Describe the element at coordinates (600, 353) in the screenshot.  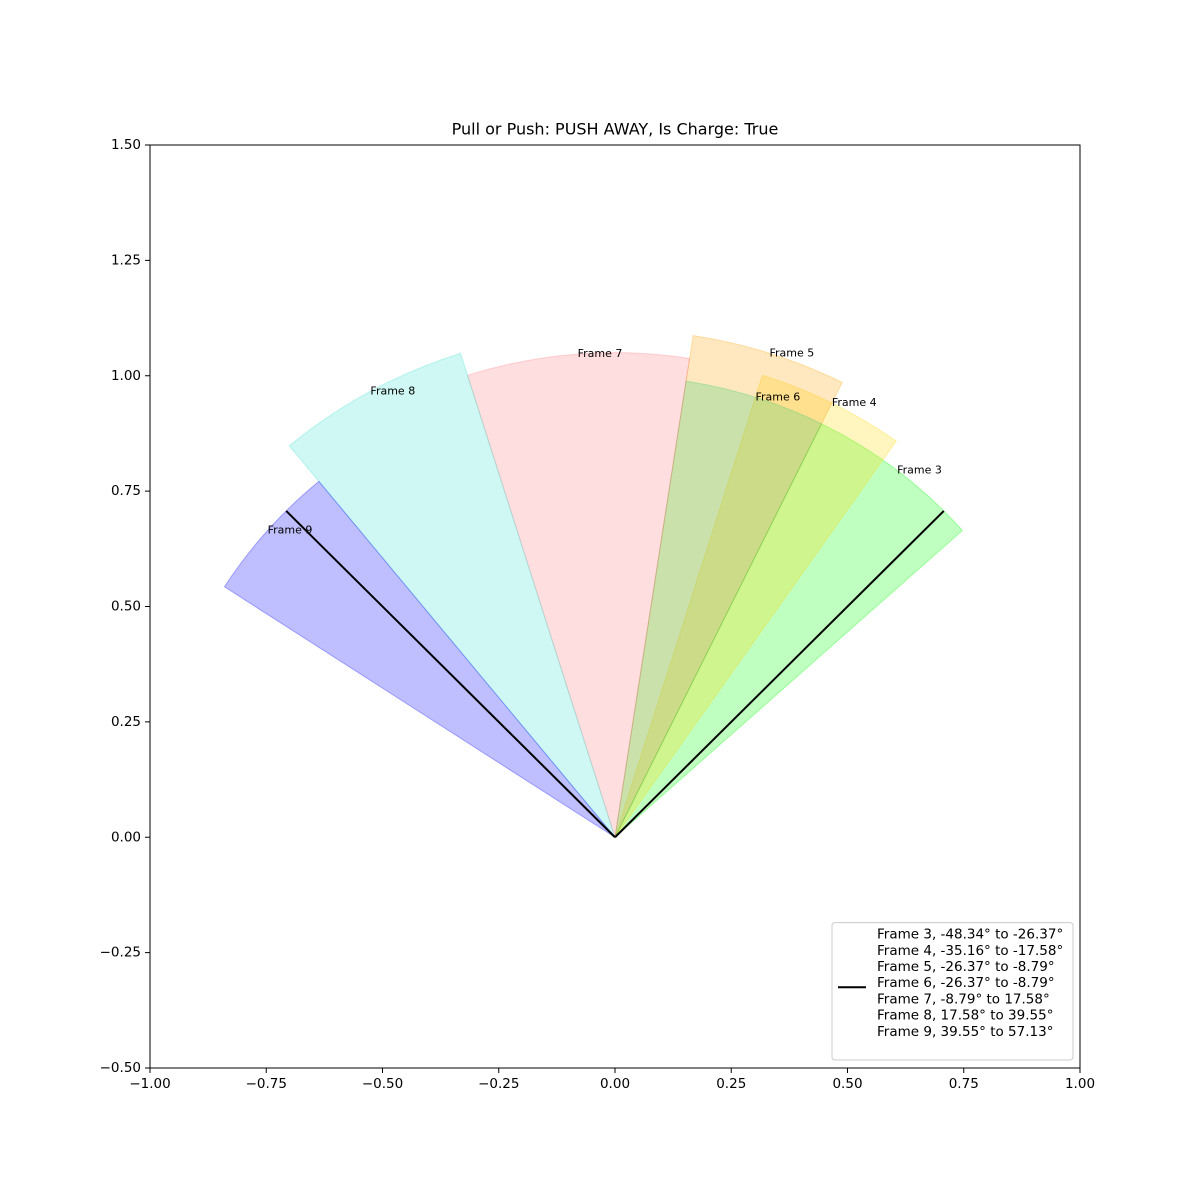
I see `wedge-label: Frame 7` at that location.